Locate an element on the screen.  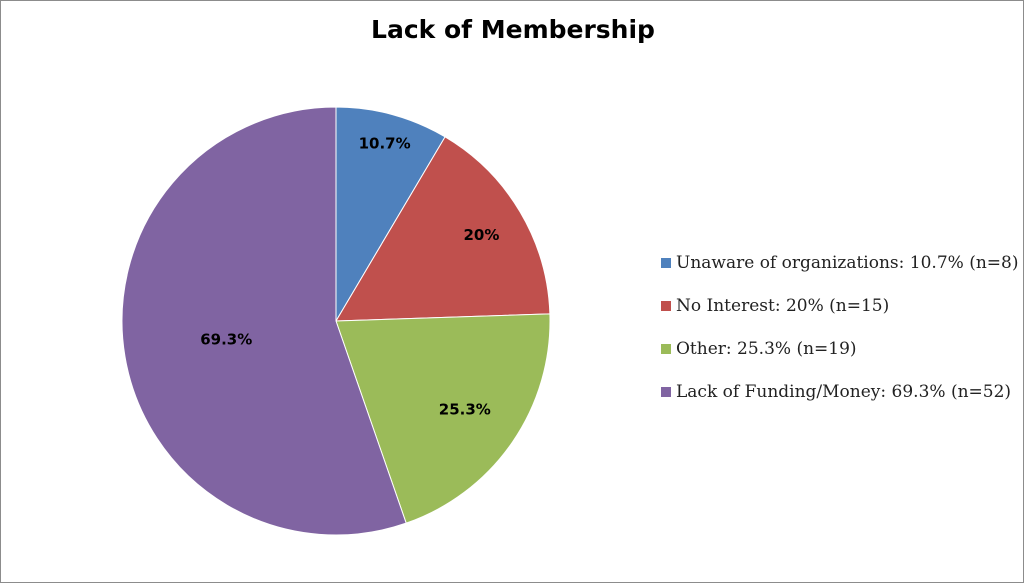
data-label: 20% is located at coordinates (482, 235).